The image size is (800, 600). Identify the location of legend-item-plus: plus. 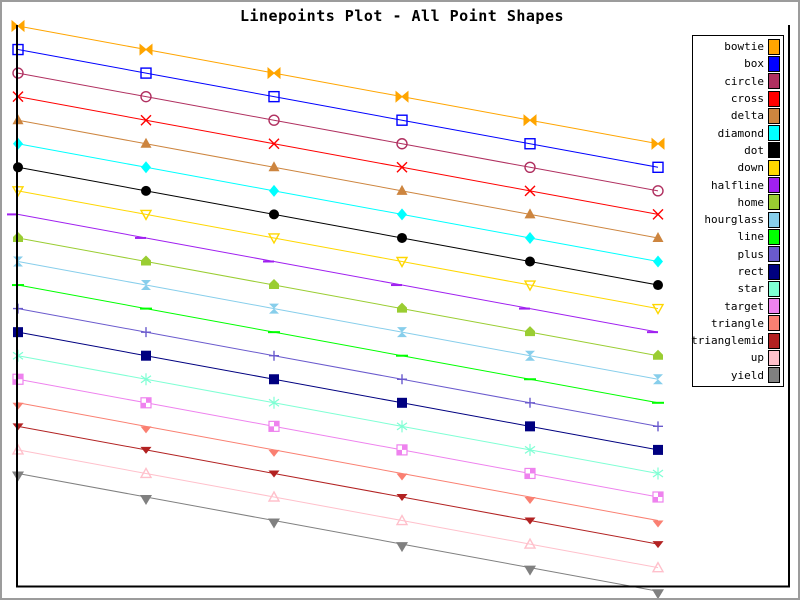
(738, 254).